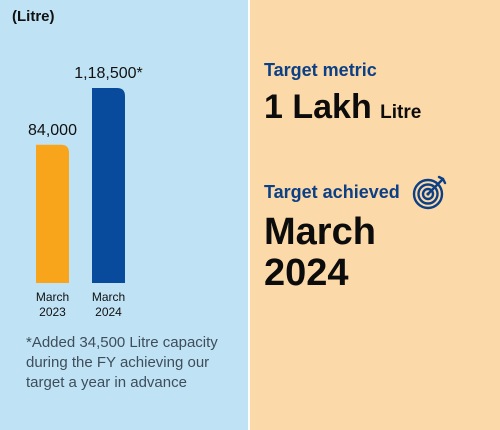 This screenshot has width=500, height=430. What do you see at coordinates (332, 192) in the screenshot?
I see `target-achieved-heading: Target achieved` at bounding box center [332, 192].